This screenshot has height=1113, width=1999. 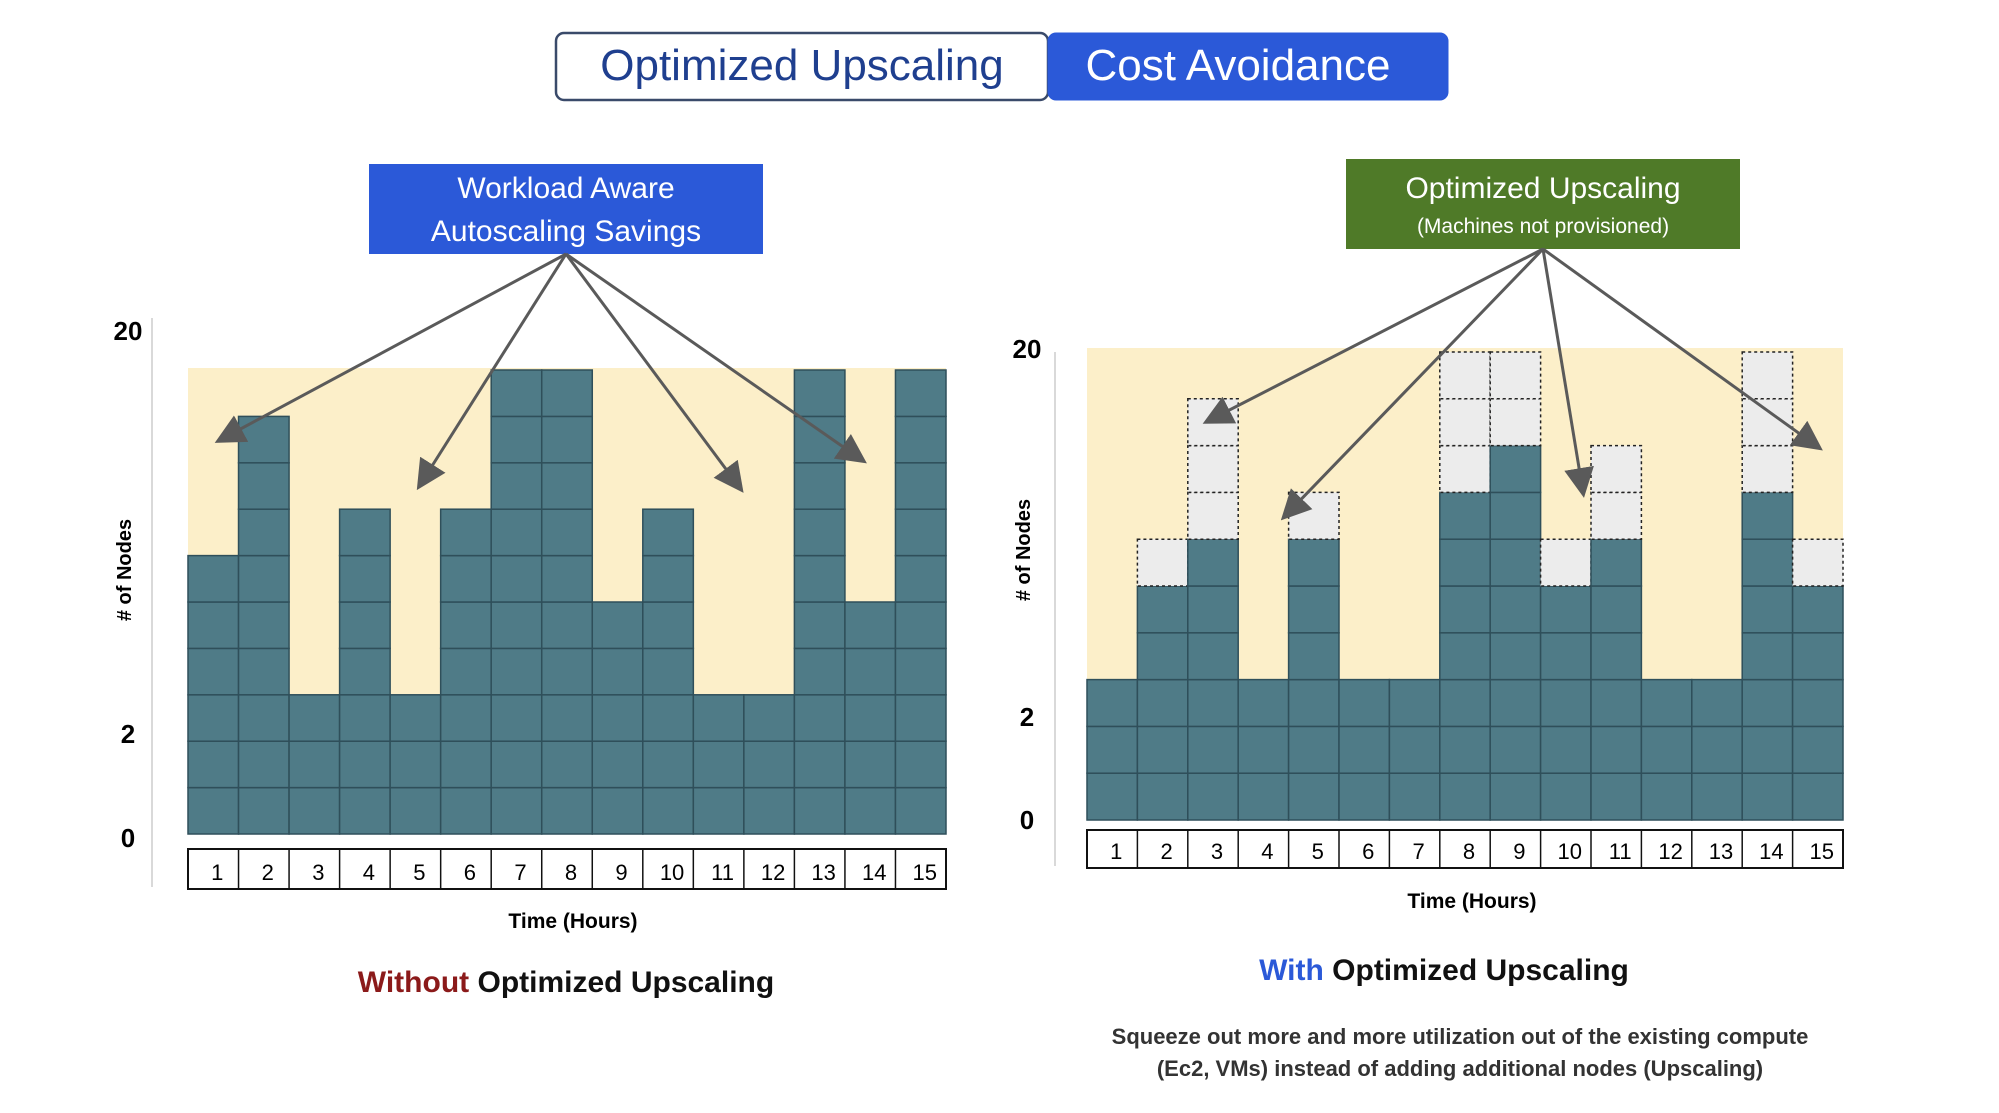 I want to click on tab-cost-avoidance-bg, so click(x=1248, y=66).